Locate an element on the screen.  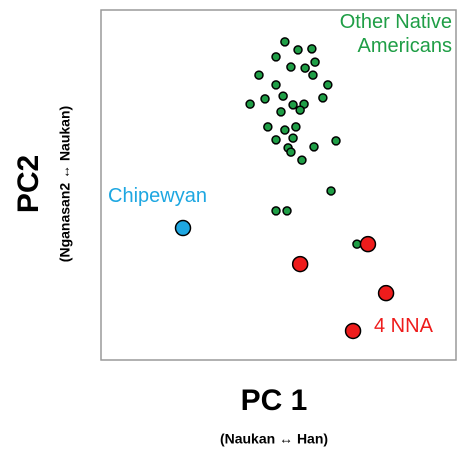
y-axis-subtitle: (Nganasan2 ↔ Naukan) is located at coordinates (65, 184).